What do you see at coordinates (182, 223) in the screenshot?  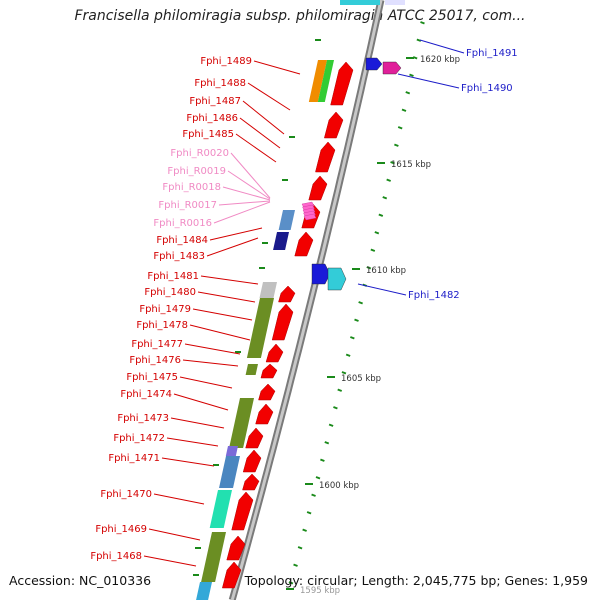 I see `gene-label: Fphi_R0016` at bounding box center [182, 223].